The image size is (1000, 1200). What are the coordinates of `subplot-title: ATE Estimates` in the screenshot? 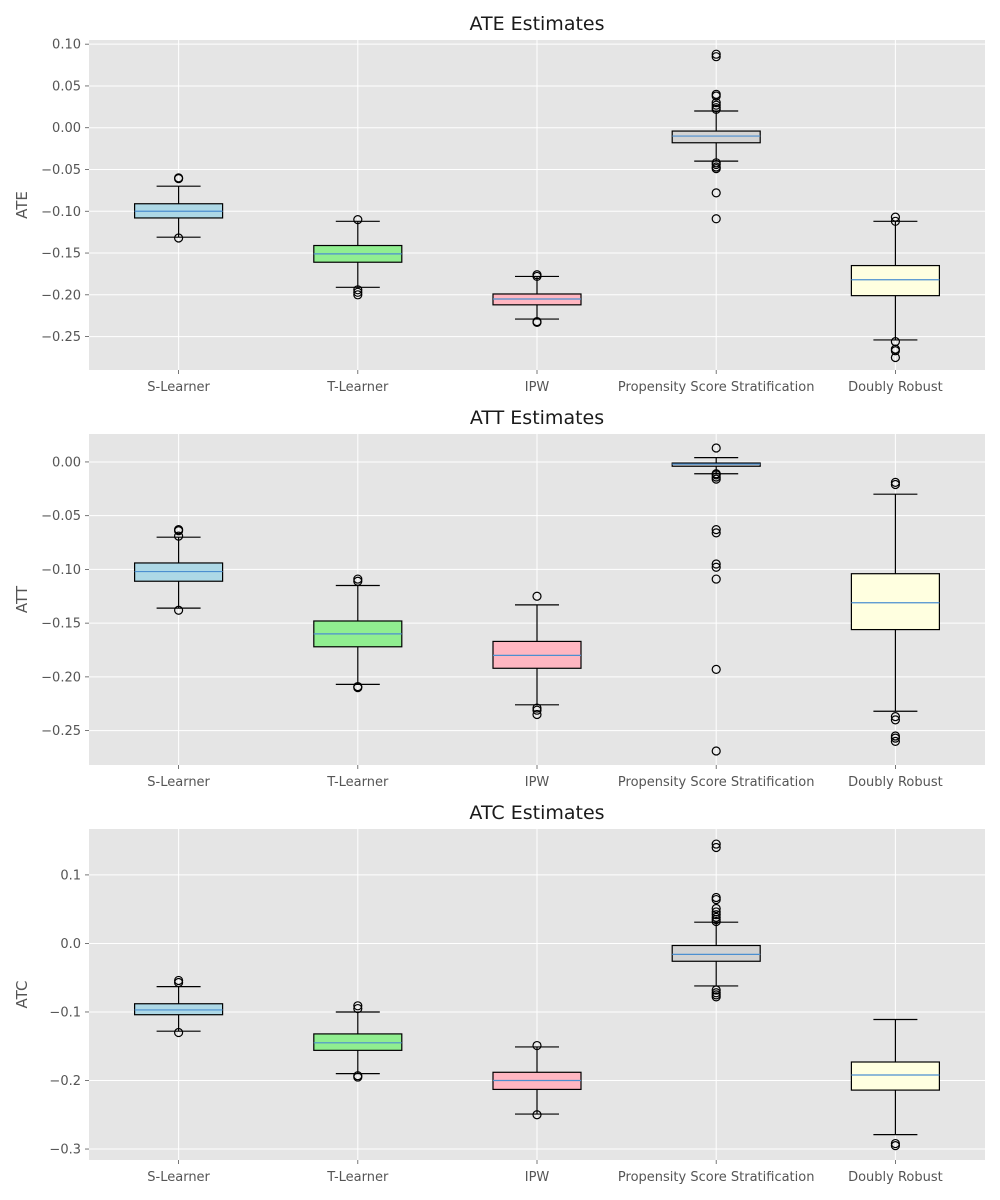 It's located at (537, 24).